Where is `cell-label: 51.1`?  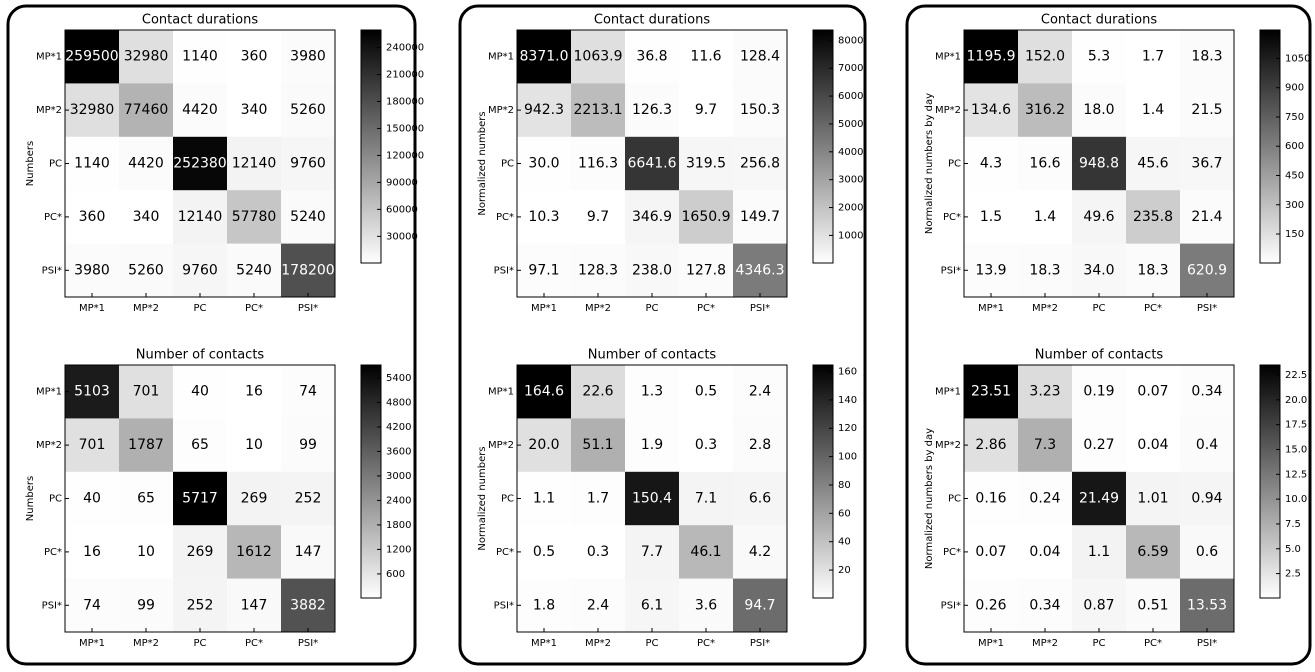 cell-label: 51.1 is located at coordinates (597, 445).